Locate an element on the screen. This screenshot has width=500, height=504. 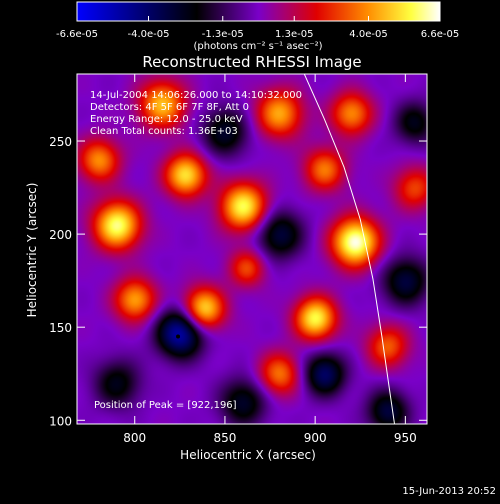
solar-limb-curve is located at coordinates (349, 249).